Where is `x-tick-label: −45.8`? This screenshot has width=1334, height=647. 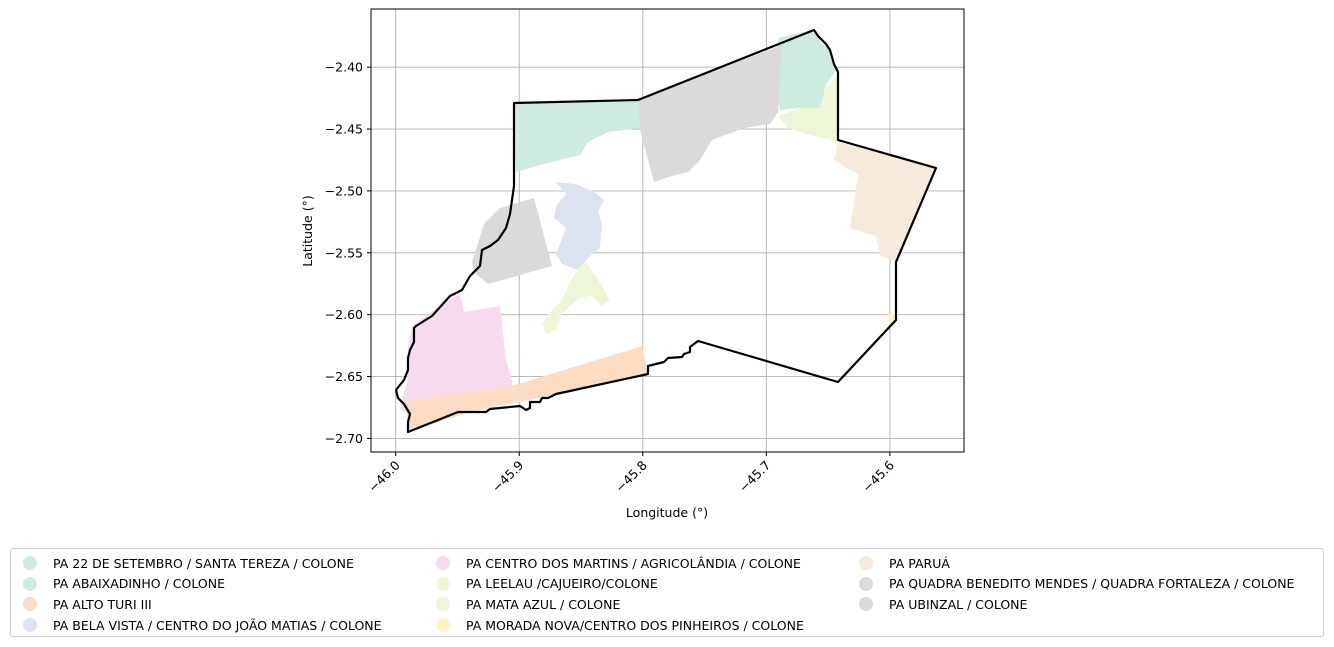 x-tick-label: −45.8 is located at coordinates (631, 476).